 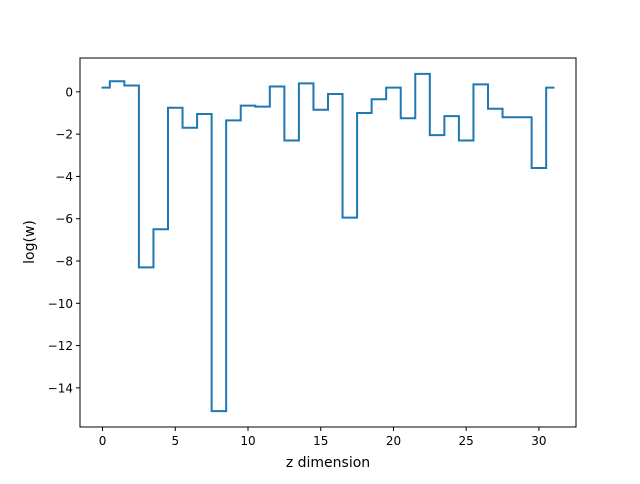 I want to click on x-tick-label: 30, so click(x=538, y=441).